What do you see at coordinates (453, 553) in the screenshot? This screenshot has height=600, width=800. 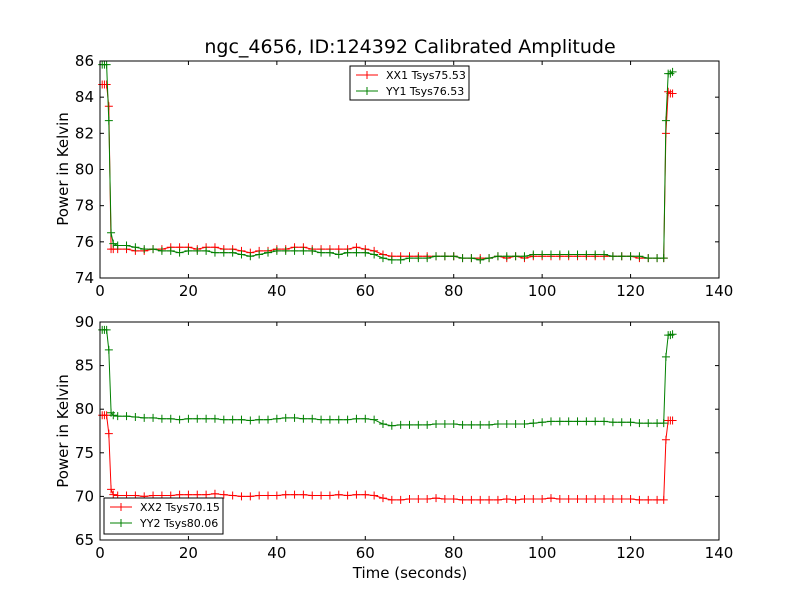 I see `x-tick-label: 80` at bounding box center [453, 553].